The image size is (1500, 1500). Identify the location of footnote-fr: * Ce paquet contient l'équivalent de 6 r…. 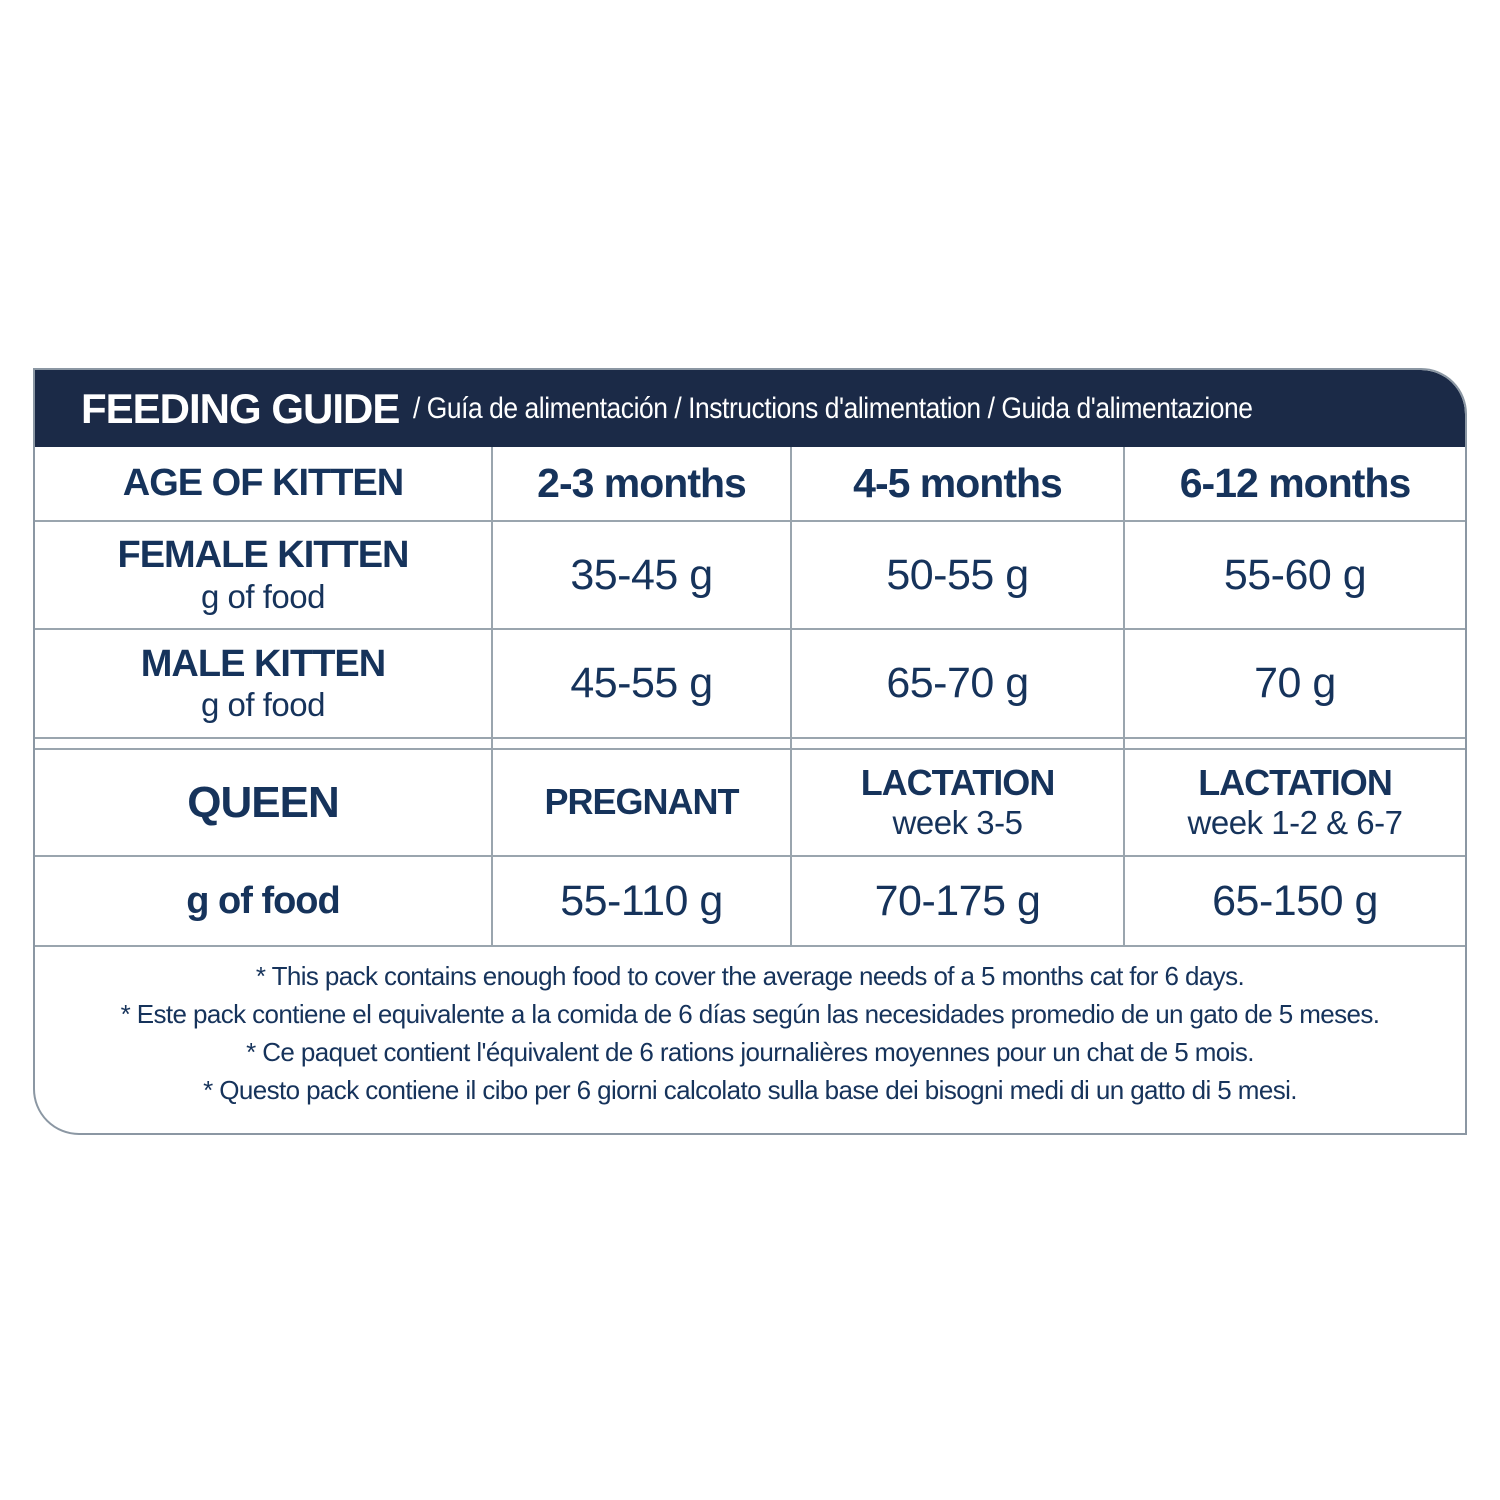
(750, 1052).